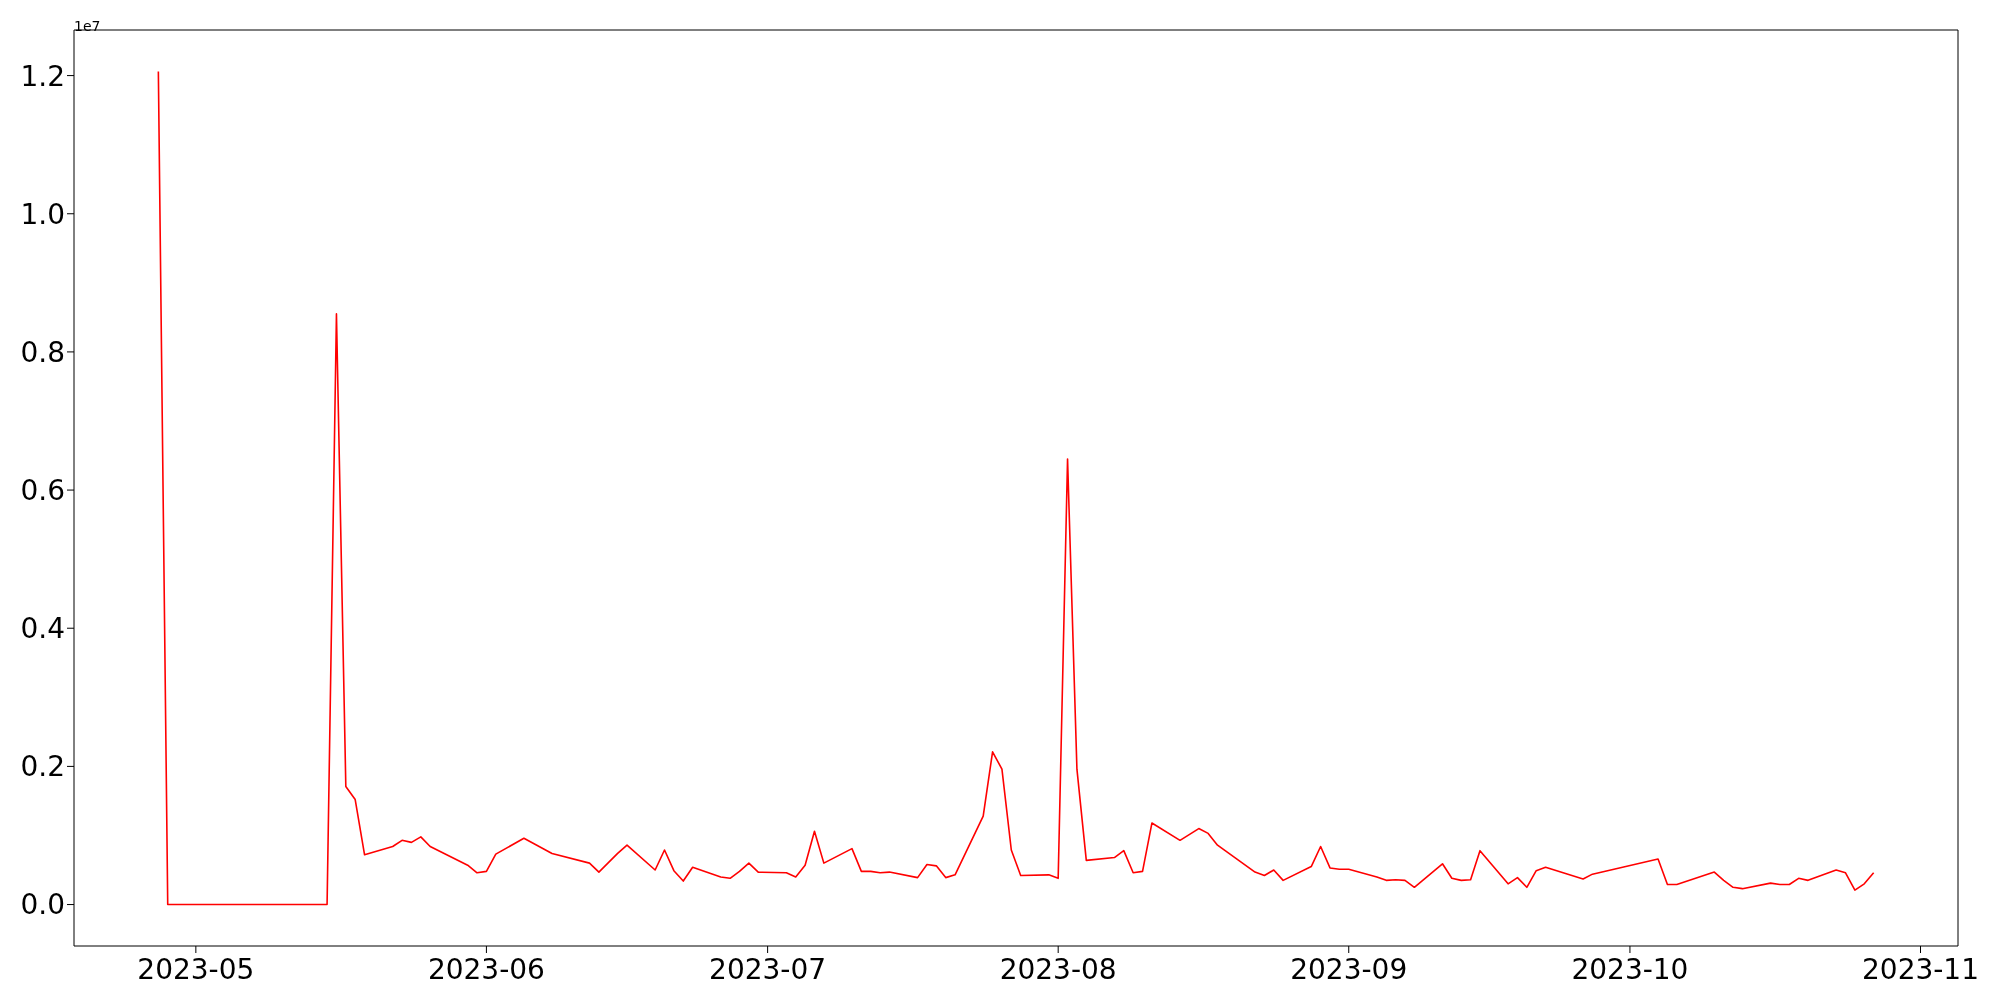 The width and height of the screenshot is (2000, 1000). I want to click on y-tick-label: 0.8, so click(42, 352).